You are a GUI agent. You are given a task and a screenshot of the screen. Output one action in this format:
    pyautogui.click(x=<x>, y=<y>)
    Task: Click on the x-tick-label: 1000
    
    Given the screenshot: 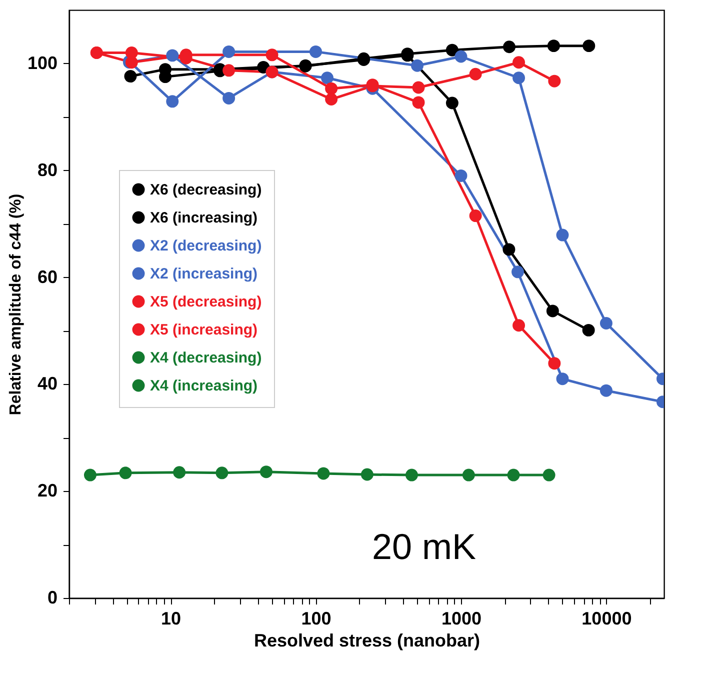 What is the action you would take?
    pyautogui.click(x=461, y=618)
    